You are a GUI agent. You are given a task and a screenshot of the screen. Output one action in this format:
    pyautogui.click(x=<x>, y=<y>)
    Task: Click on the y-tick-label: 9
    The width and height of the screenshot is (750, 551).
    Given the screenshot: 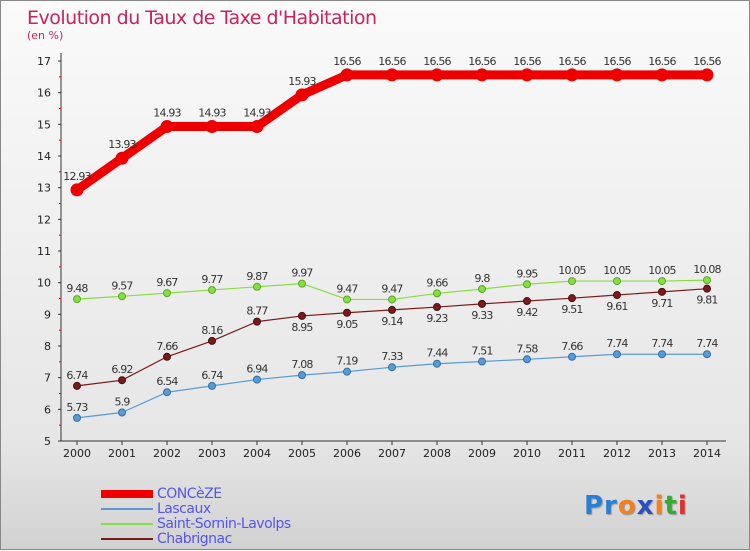 What is the action you would take?
    pyautogui.click(x=47, y=314)
    